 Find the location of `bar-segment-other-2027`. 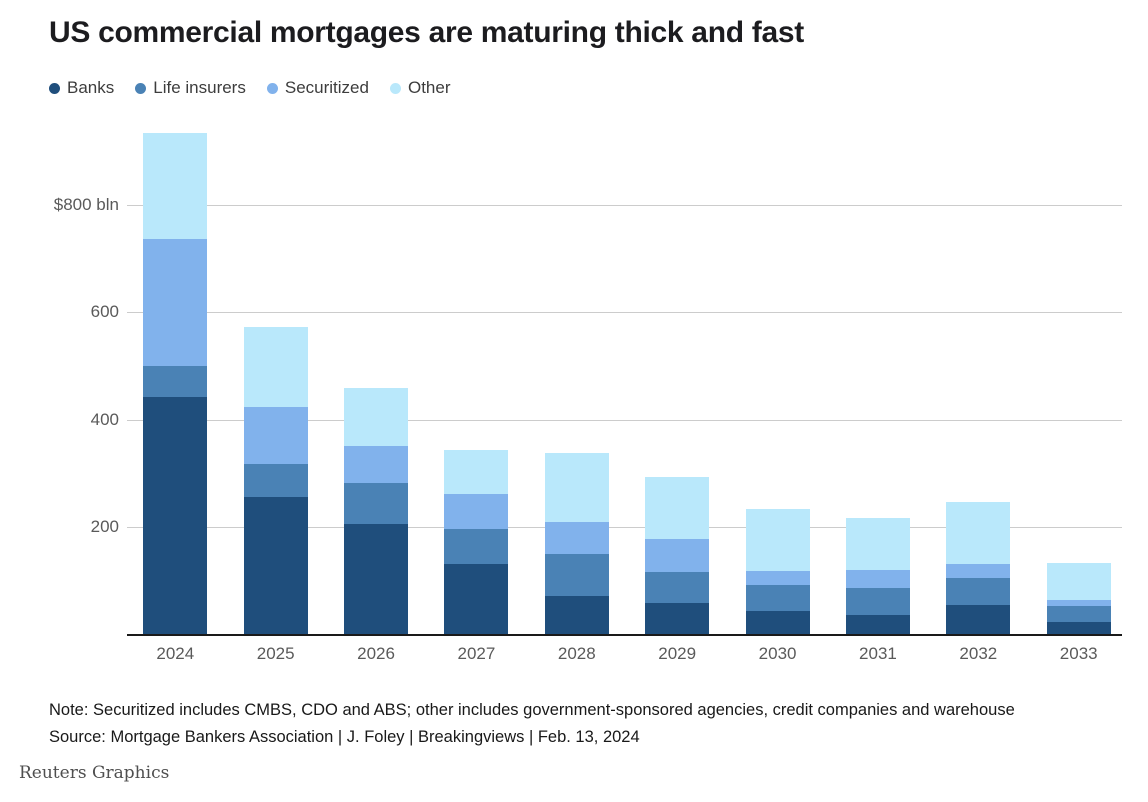

bar-segment-other-2027 is located at coordinates (476, 472).